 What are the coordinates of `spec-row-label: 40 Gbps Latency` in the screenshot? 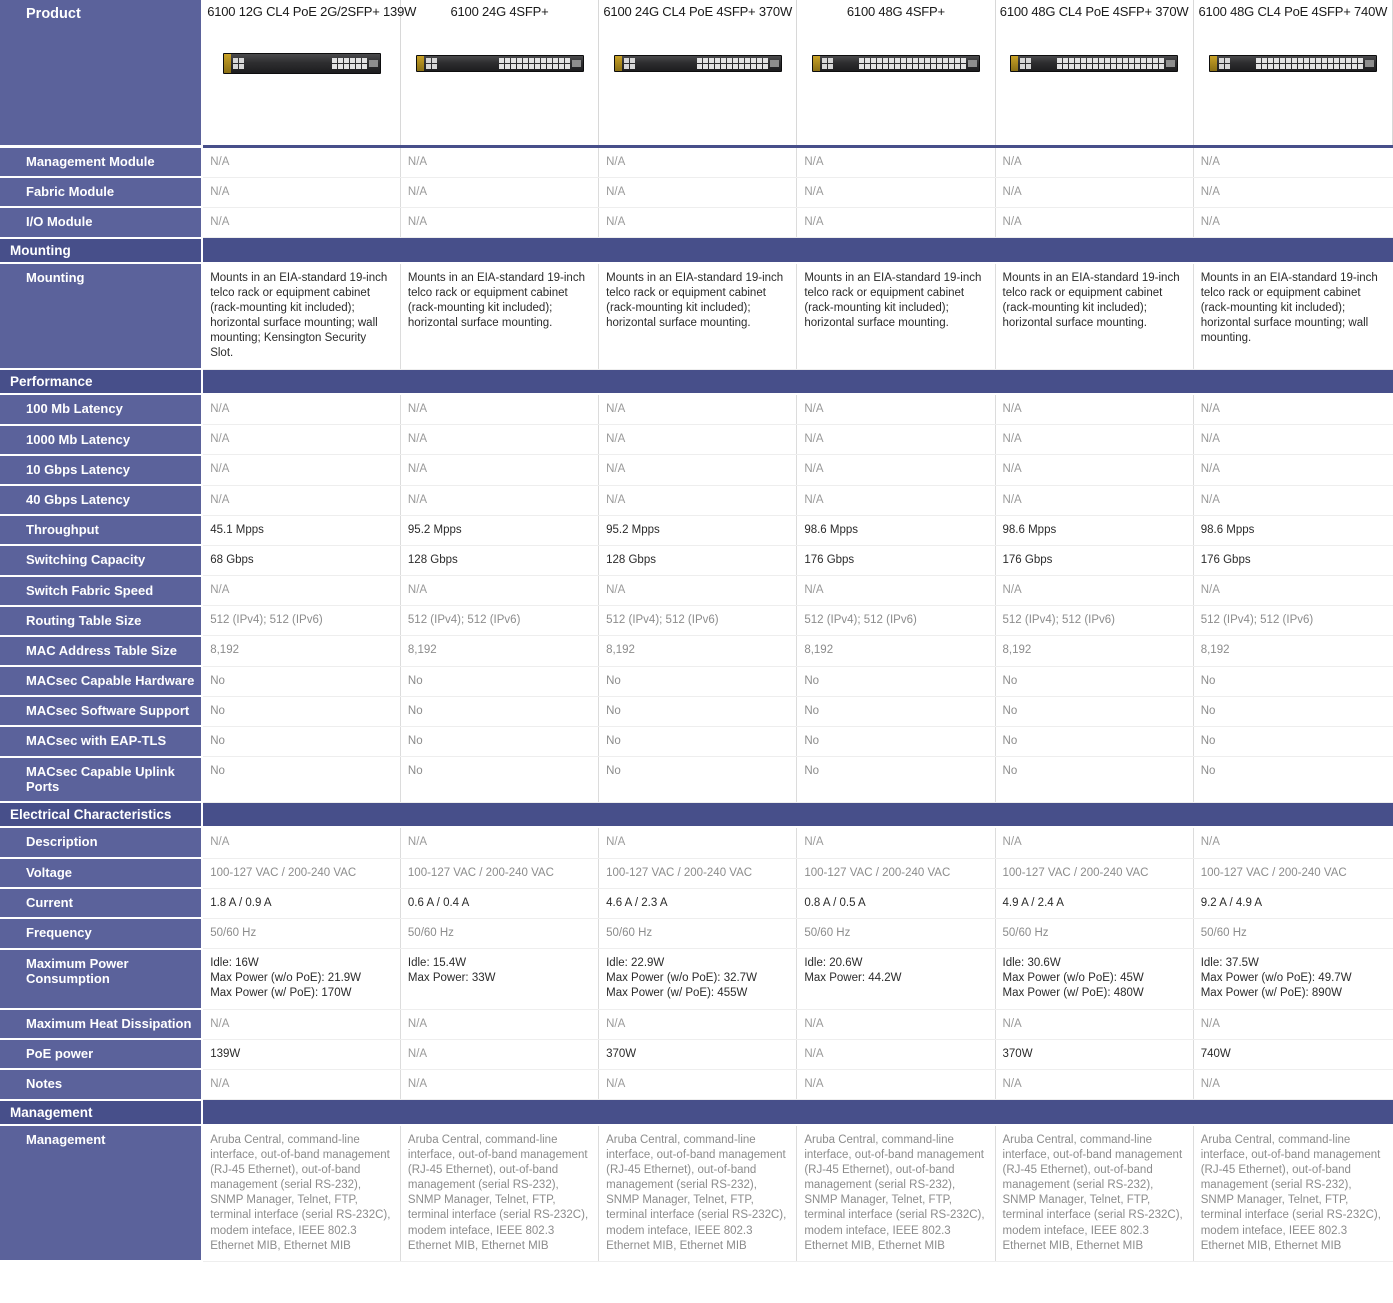 It's located at (102, 501).